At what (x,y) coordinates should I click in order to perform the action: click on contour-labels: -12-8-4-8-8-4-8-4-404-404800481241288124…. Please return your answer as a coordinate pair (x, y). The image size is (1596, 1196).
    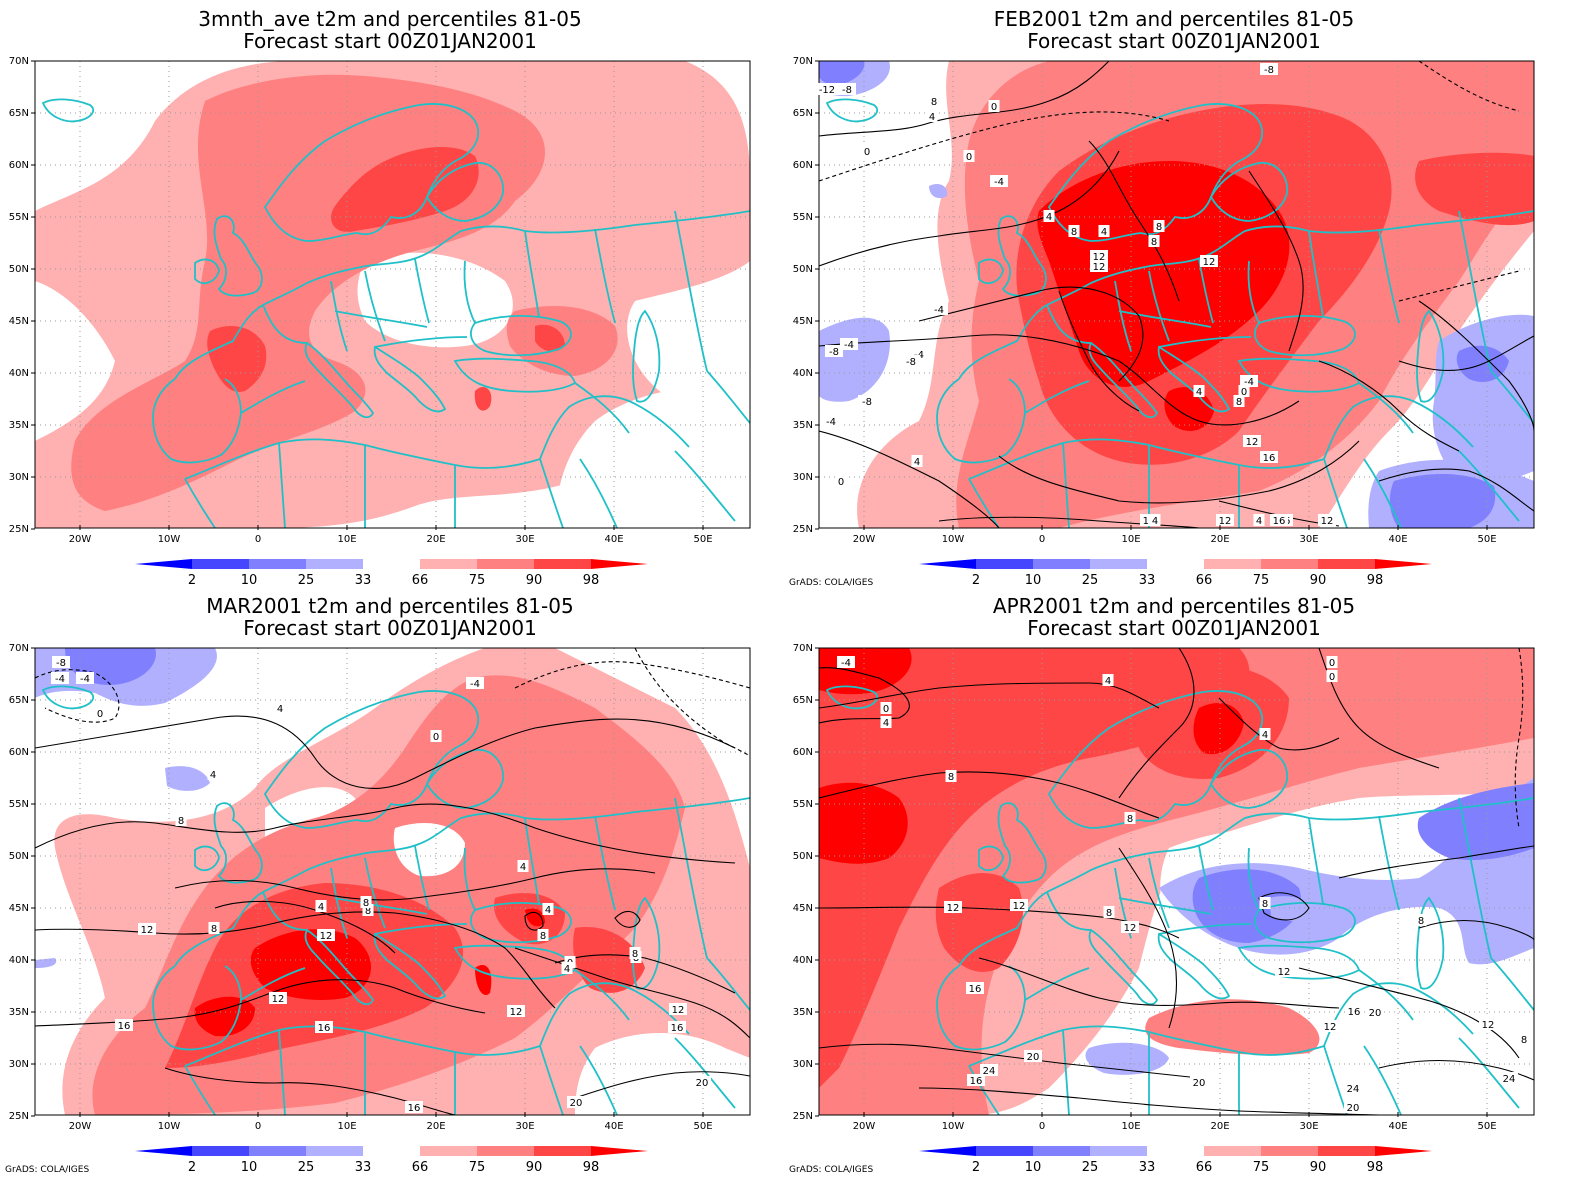
    Looking at the image, I should click on (1075, 295).